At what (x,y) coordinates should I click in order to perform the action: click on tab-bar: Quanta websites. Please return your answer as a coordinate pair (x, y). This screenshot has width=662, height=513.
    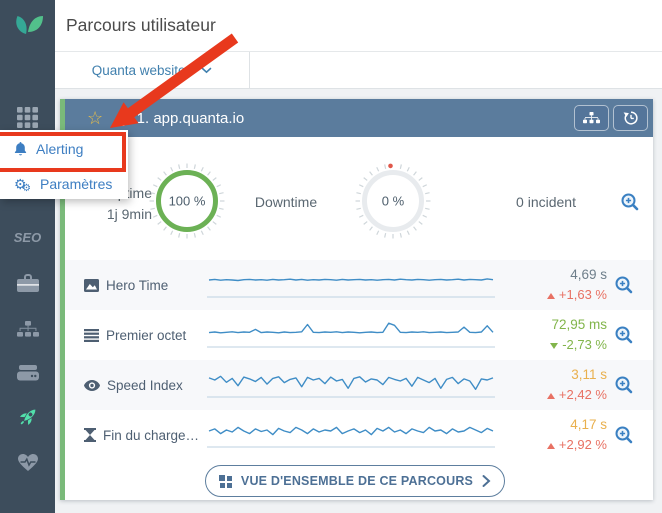
    Looking at the image, I should click on (358, 70).